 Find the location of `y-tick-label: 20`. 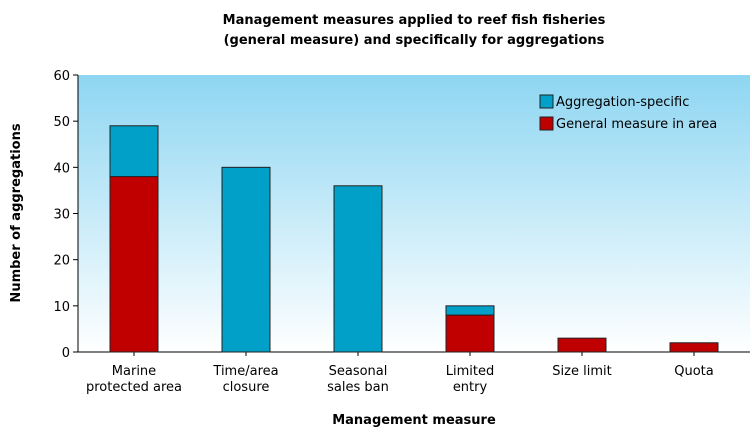

y-tick-label: 20 is located at coordinates (61, 261).